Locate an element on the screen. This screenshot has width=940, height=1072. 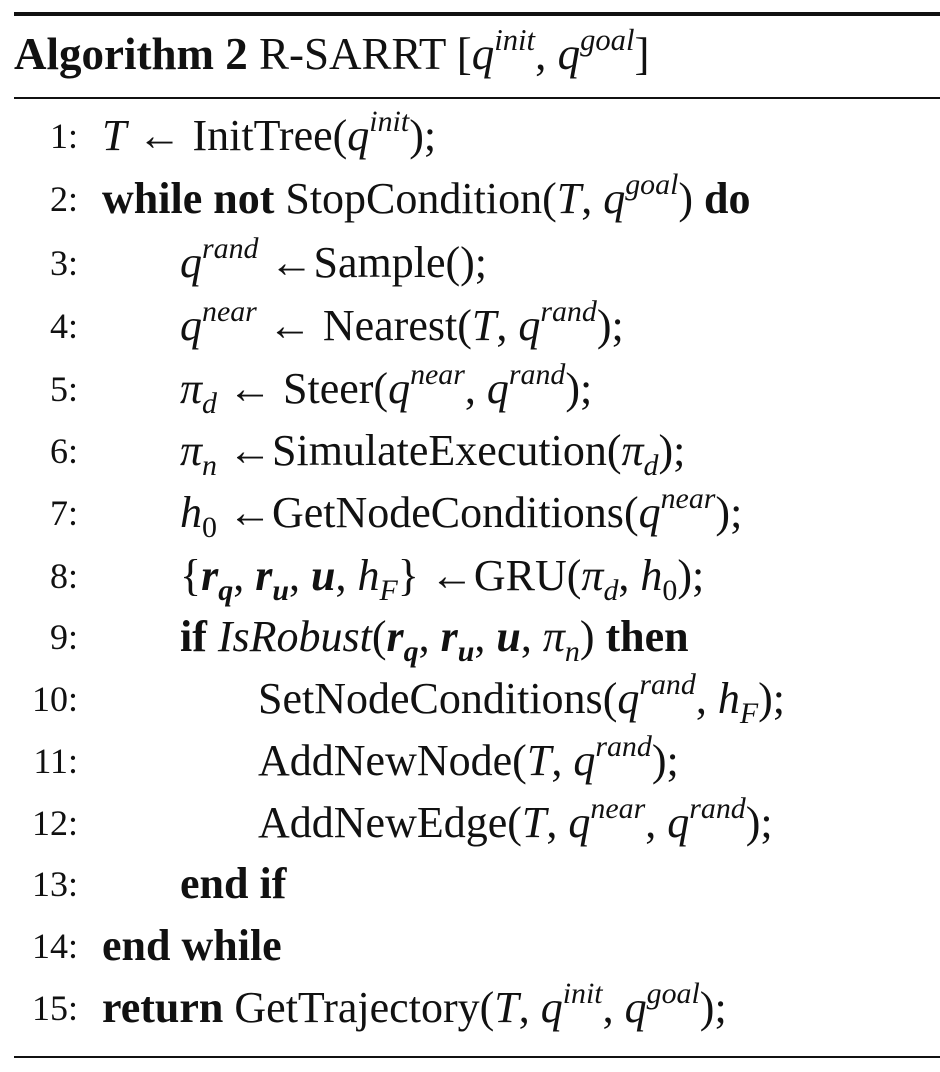
algorithm-caption: Algorithm 2 R-SARRT [qinit, qgoal] is located at coordinates (332, 51).